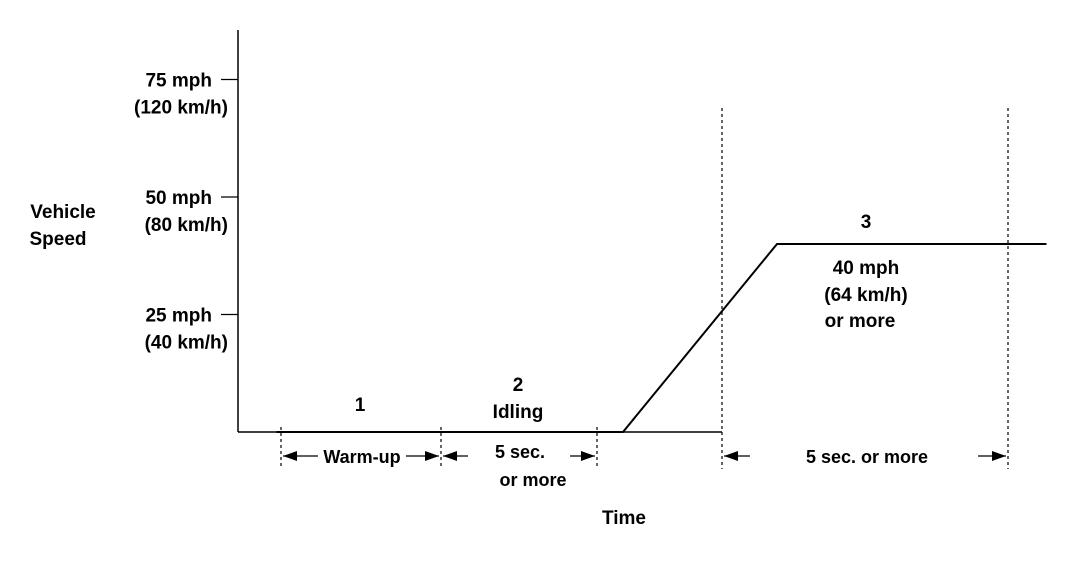 The image size is (1072, 570). Describe the element at coordinates (624, 518) in the screenshot. I see `x-axis-title: Time` at that location.